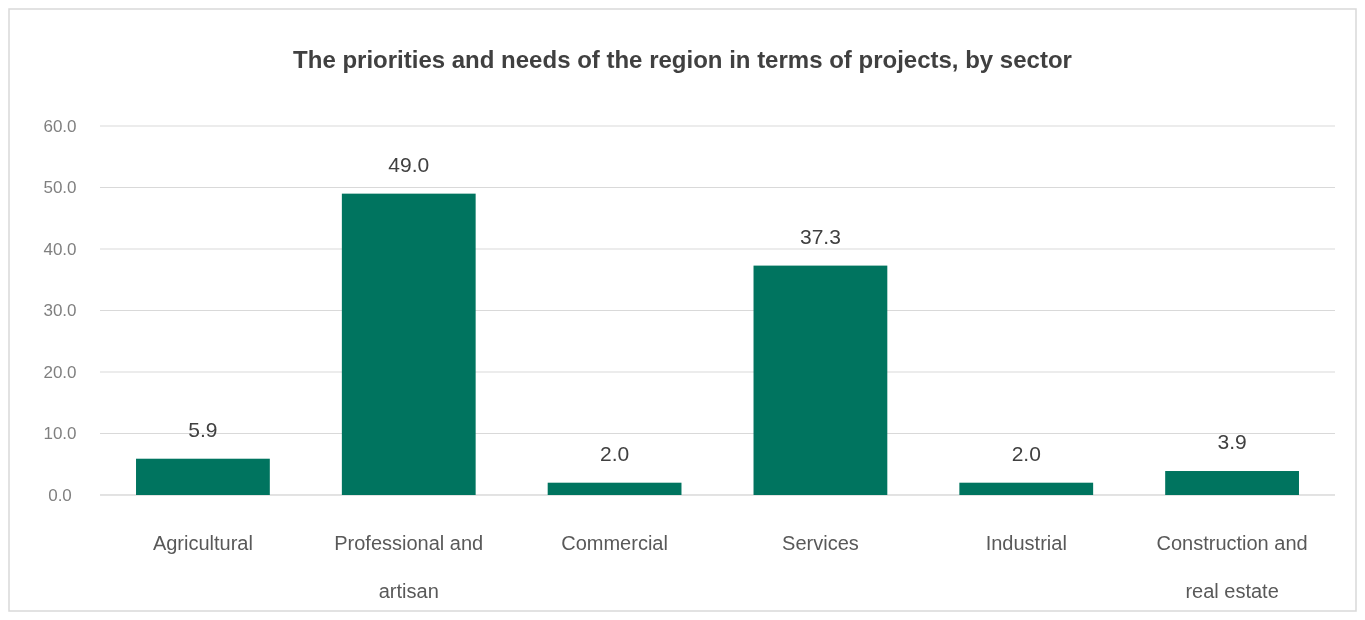 The height and width of the screenshot is (620, 1365). What do you see at coordinates (60, 188) in the screenshot?
I see `y-tick-label: 50.0` at bounding box center [60, 188].